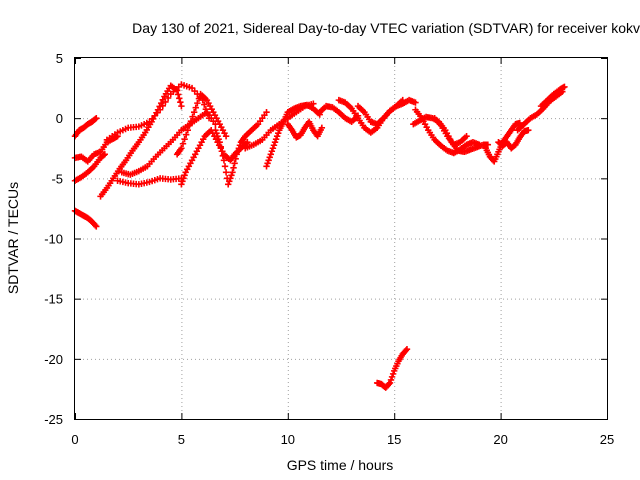  What do you see at coordinates (53, 359) in the screenshot?
I see `y-tick-label: -20` at bounding box center [53, 359].